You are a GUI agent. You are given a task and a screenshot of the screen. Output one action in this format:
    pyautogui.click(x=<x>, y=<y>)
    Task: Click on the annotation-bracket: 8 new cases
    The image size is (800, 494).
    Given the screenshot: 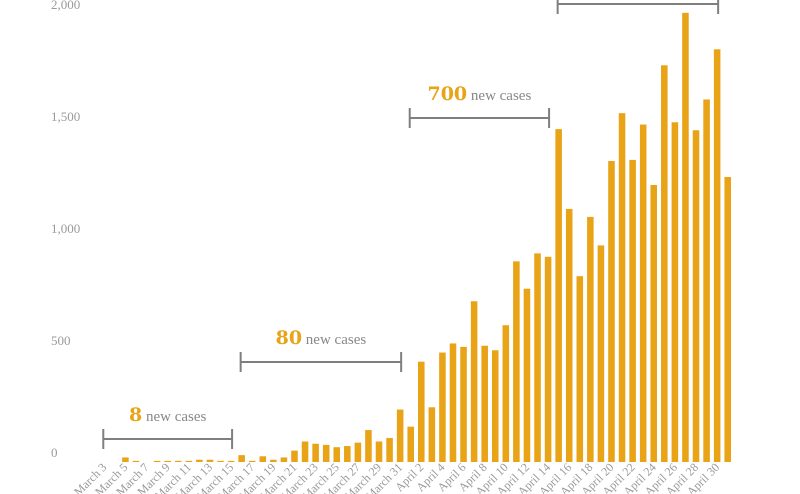 What is the action you would take?
    pyautogui.click(x=168, y=426)
    